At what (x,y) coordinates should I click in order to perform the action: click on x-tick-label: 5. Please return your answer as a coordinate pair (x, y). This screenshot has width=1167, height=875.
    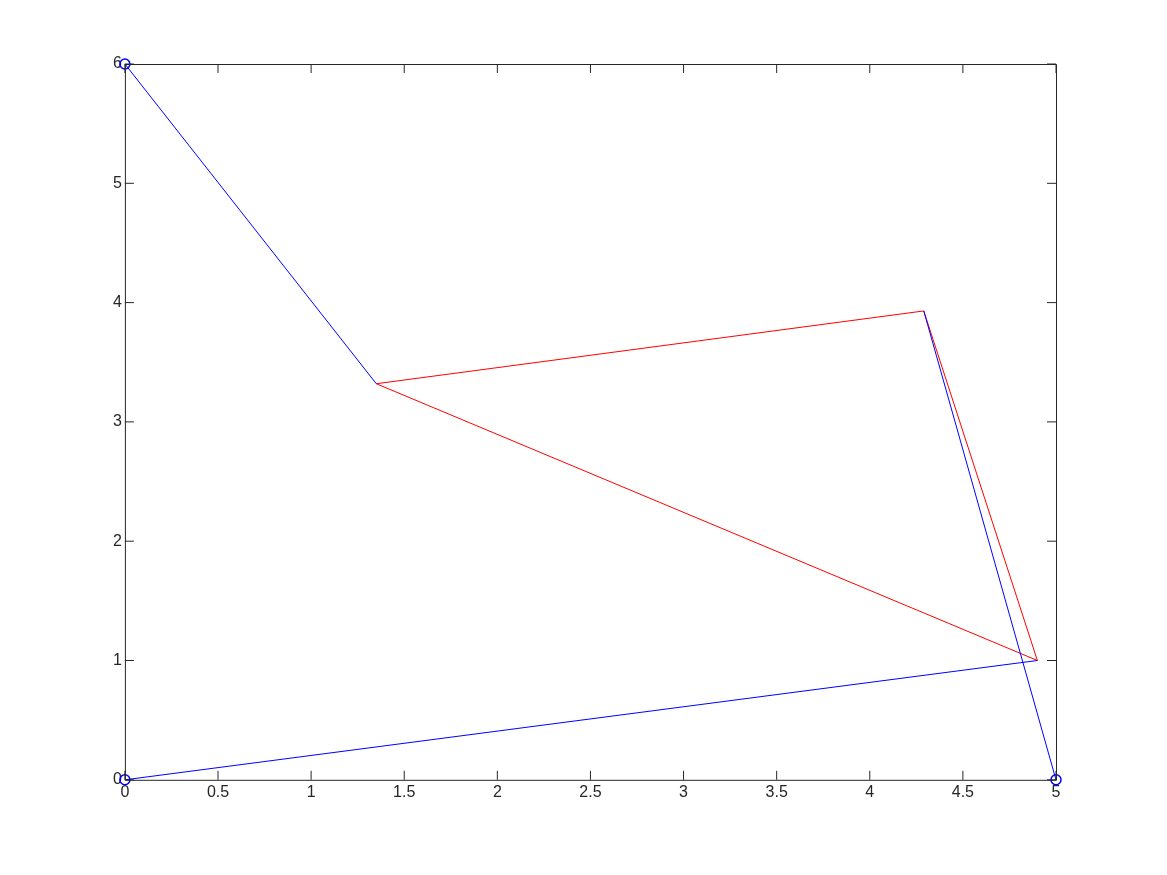
    Looking at the image, I should click on (1056, 791).